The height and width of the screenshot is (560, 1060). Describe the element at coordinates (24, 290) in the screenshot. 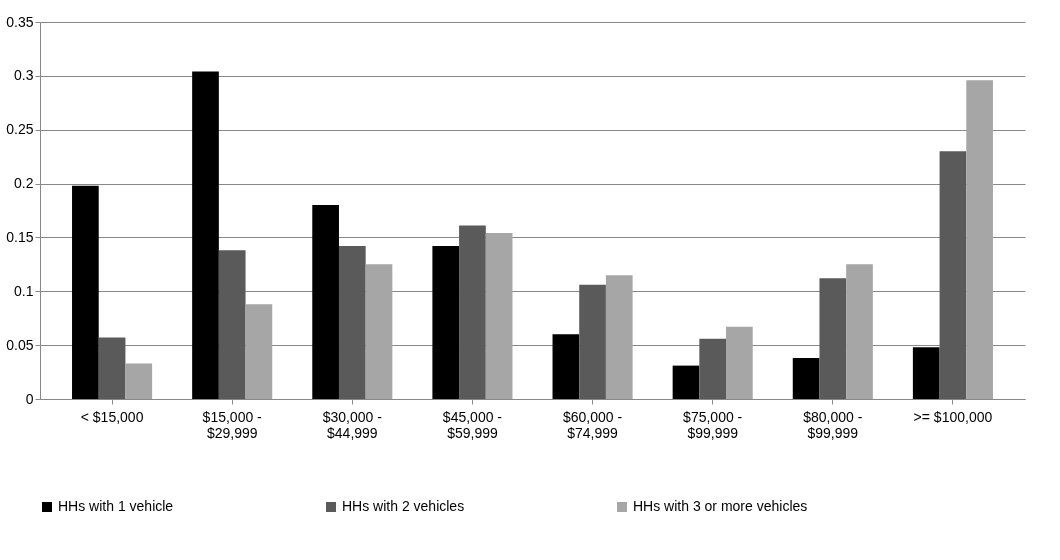

I see `y-tick-label: 0.1` at that location.